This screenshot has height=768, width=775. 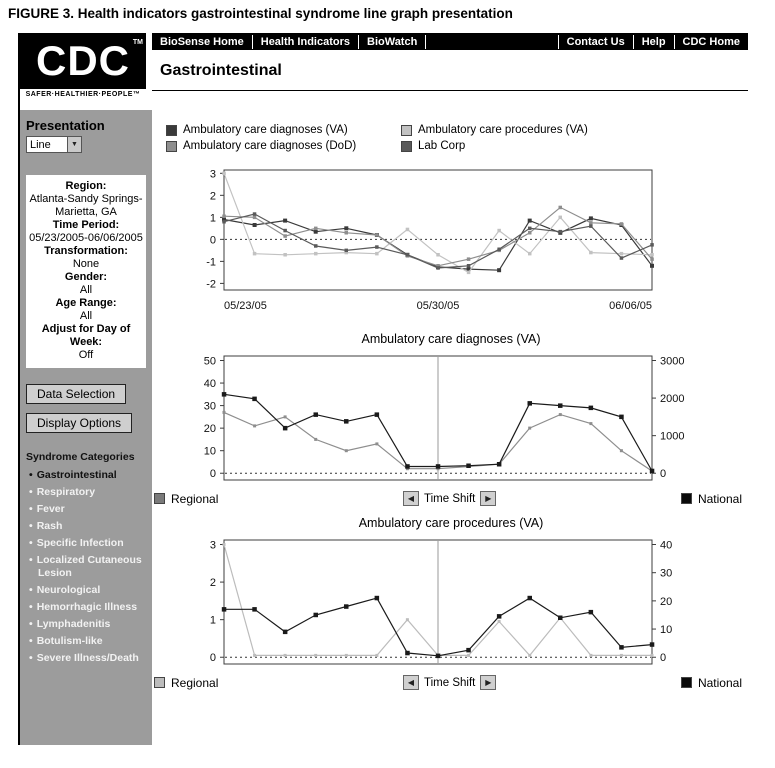 I want to click on category-fever: • Fever, so click(x=86, y=509).